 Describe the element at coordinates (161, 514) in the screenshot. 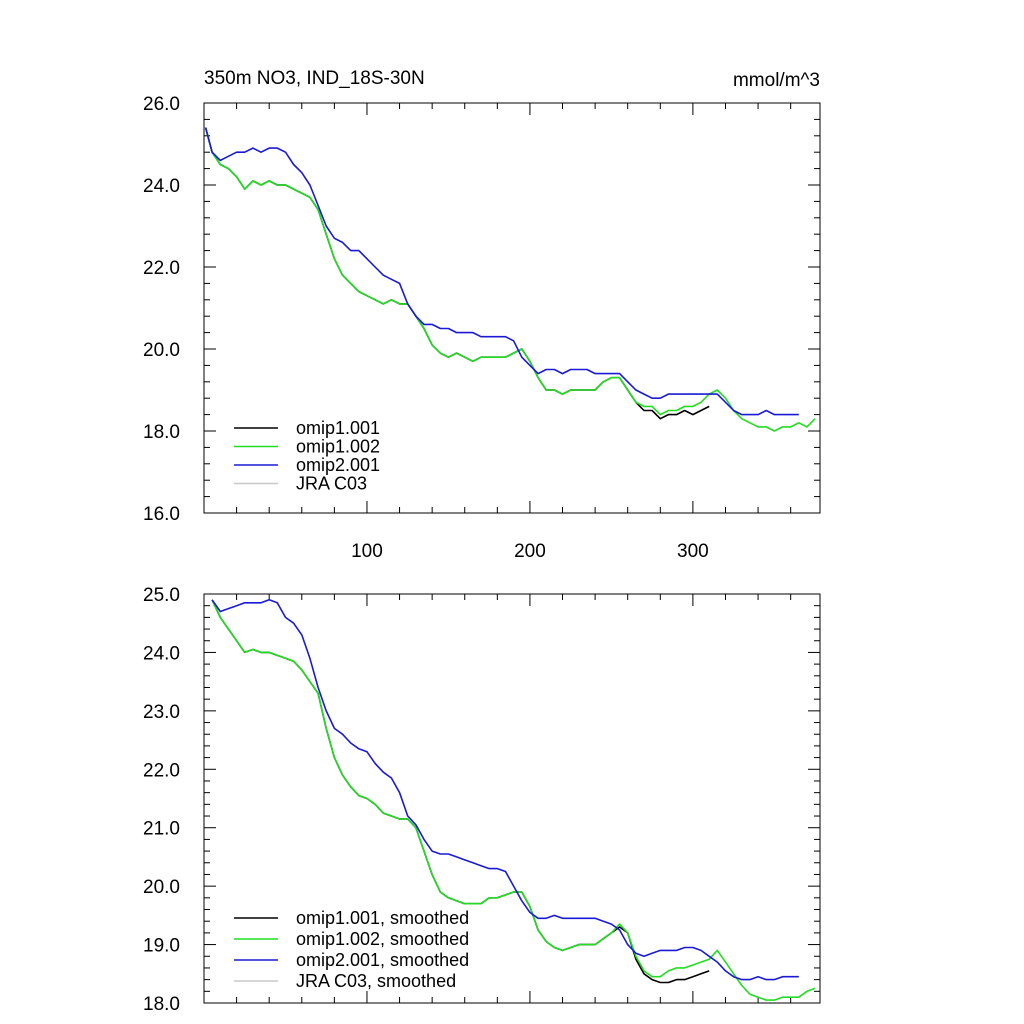

I see `y-tick-label: 16.0` at that location.